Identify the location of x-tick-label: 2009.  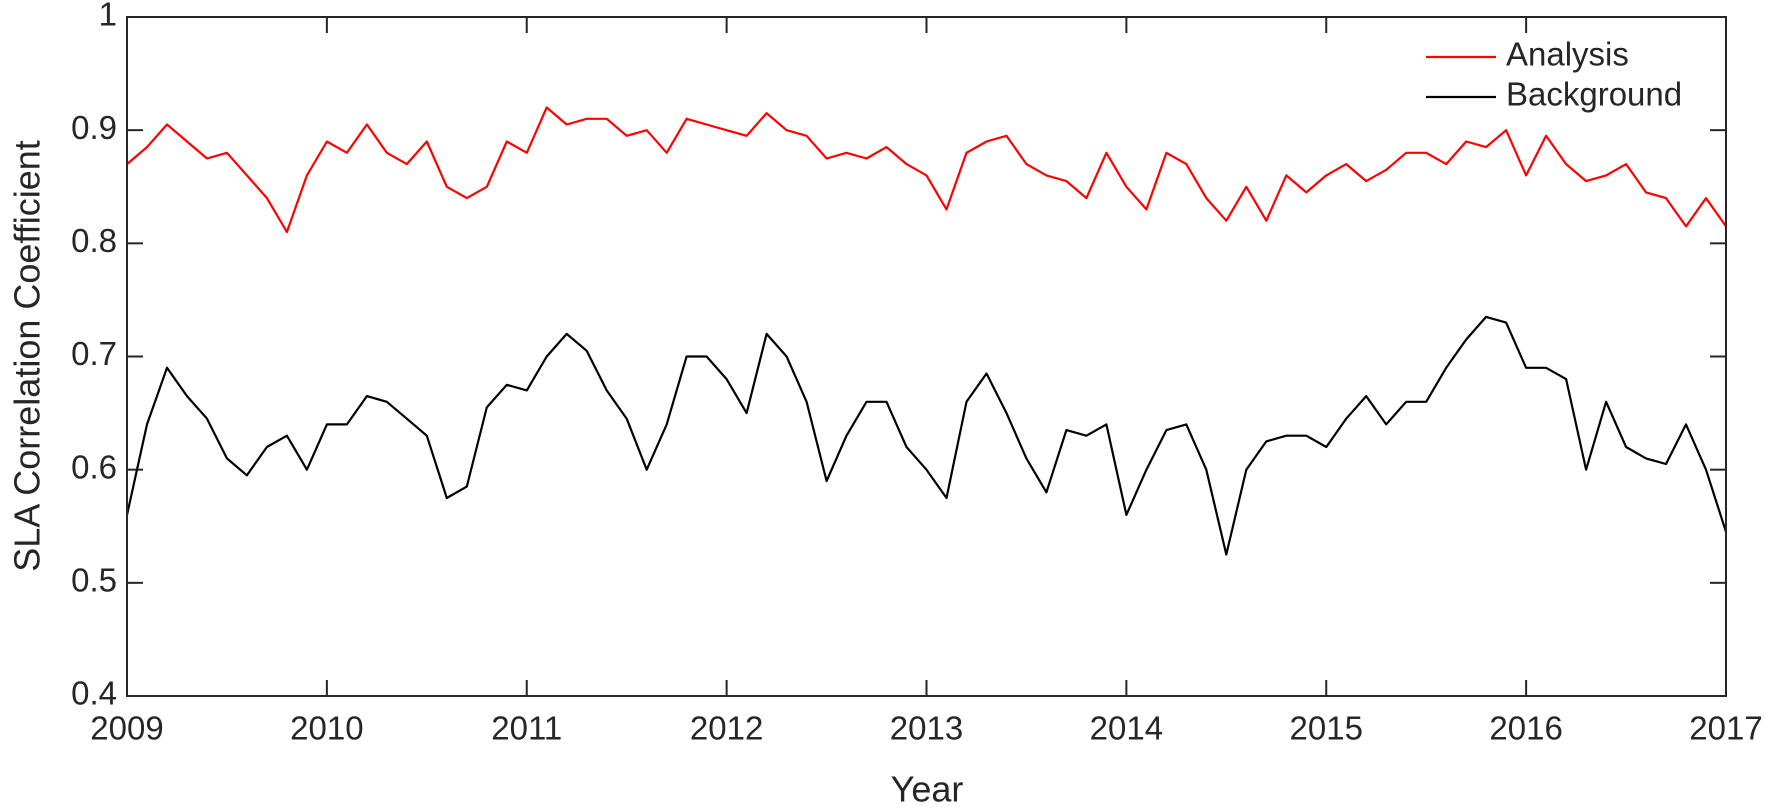
(126, 728).